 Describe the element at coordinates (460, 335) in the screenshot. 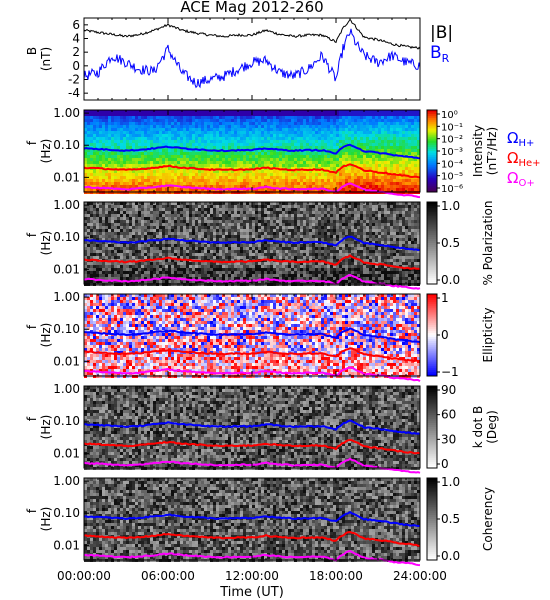

I see `colorbar-ellipticity: 1 0 −1 Ellipticity` at that location.